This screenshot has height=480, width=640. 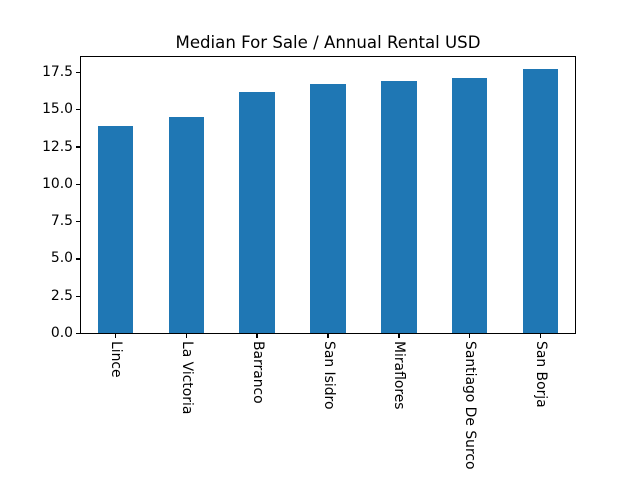 I want to click on y-tick-label-10.0: 10.0, so click(x=57, y=183).